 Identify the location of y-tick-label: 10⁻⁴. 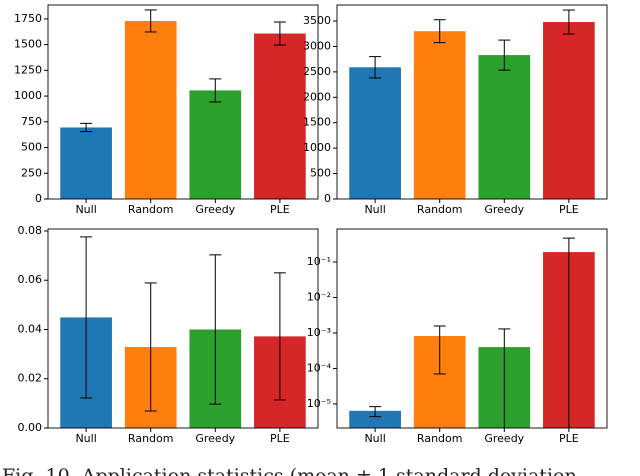
(319, 367).